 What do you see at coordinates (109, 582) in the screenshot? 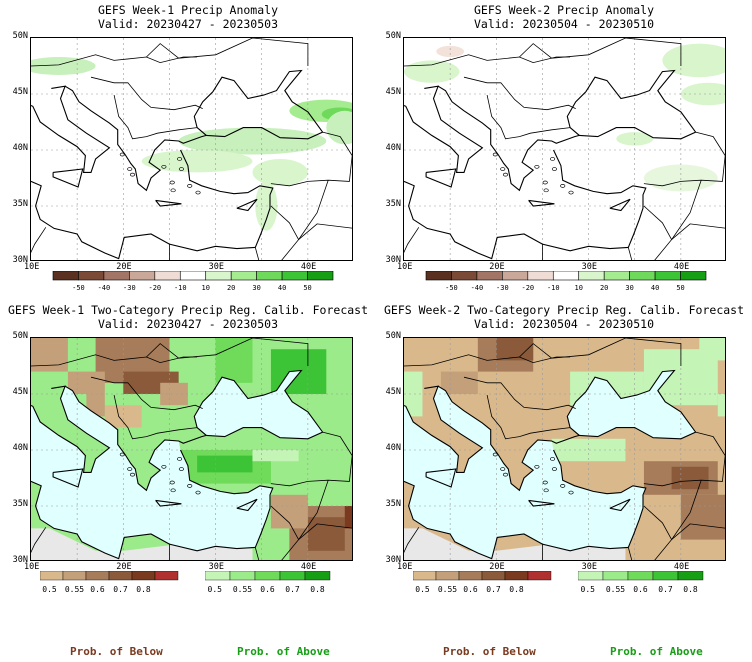
I see `below-colorbar-week1: 0.5 0.55 0.6 0.7 0.8` at bounding box center [109, 582].